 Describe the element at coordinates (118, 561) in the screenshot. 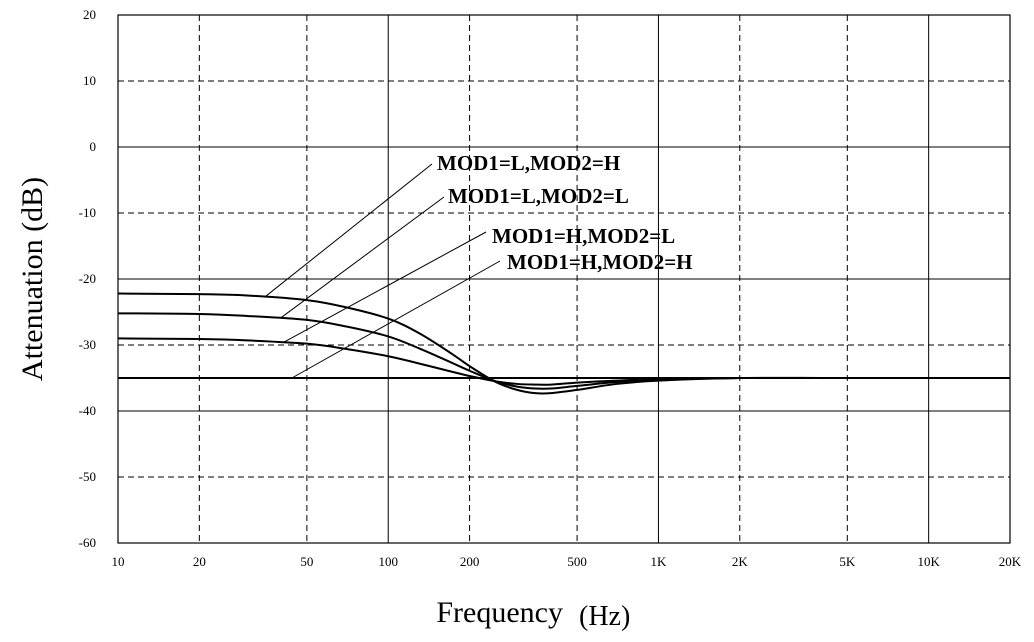

I see `x-tick-label: 10` at that location.